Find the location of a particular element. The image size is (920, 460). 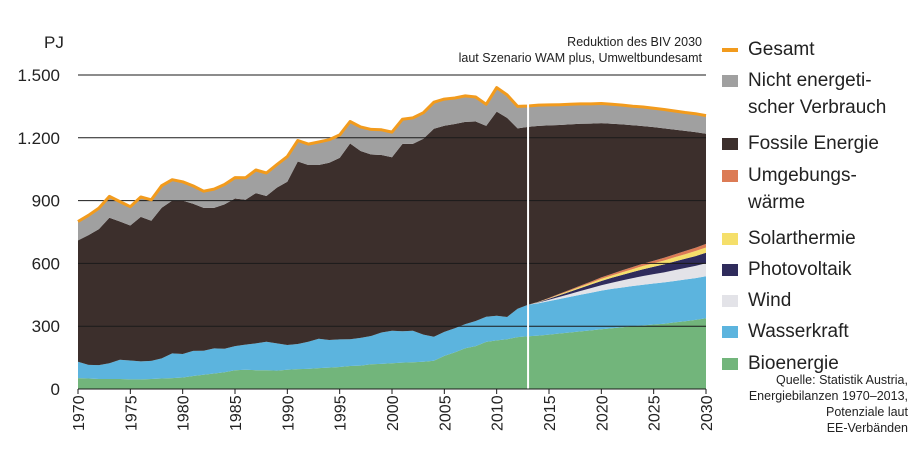

x-tick-label: 1995 is located at coordinates (341, 413).